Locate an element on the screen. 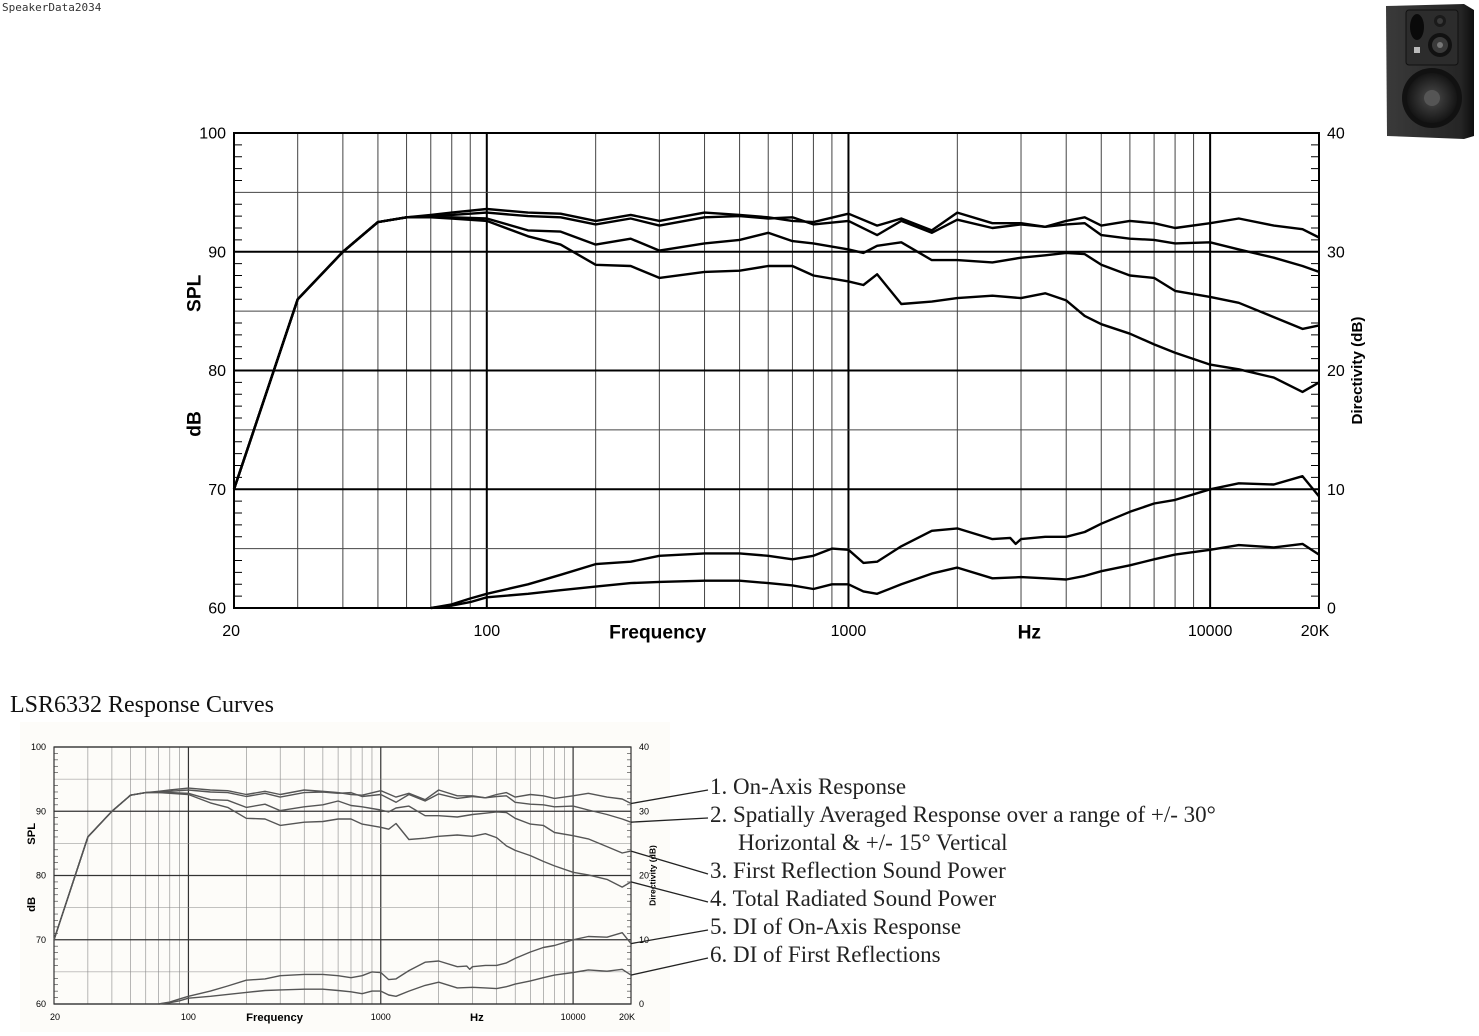 The height and width of the screenshot is (1036, 1479). legend-item-5: 5. DI of On-Axis Response is located at coordinates (836, 926).